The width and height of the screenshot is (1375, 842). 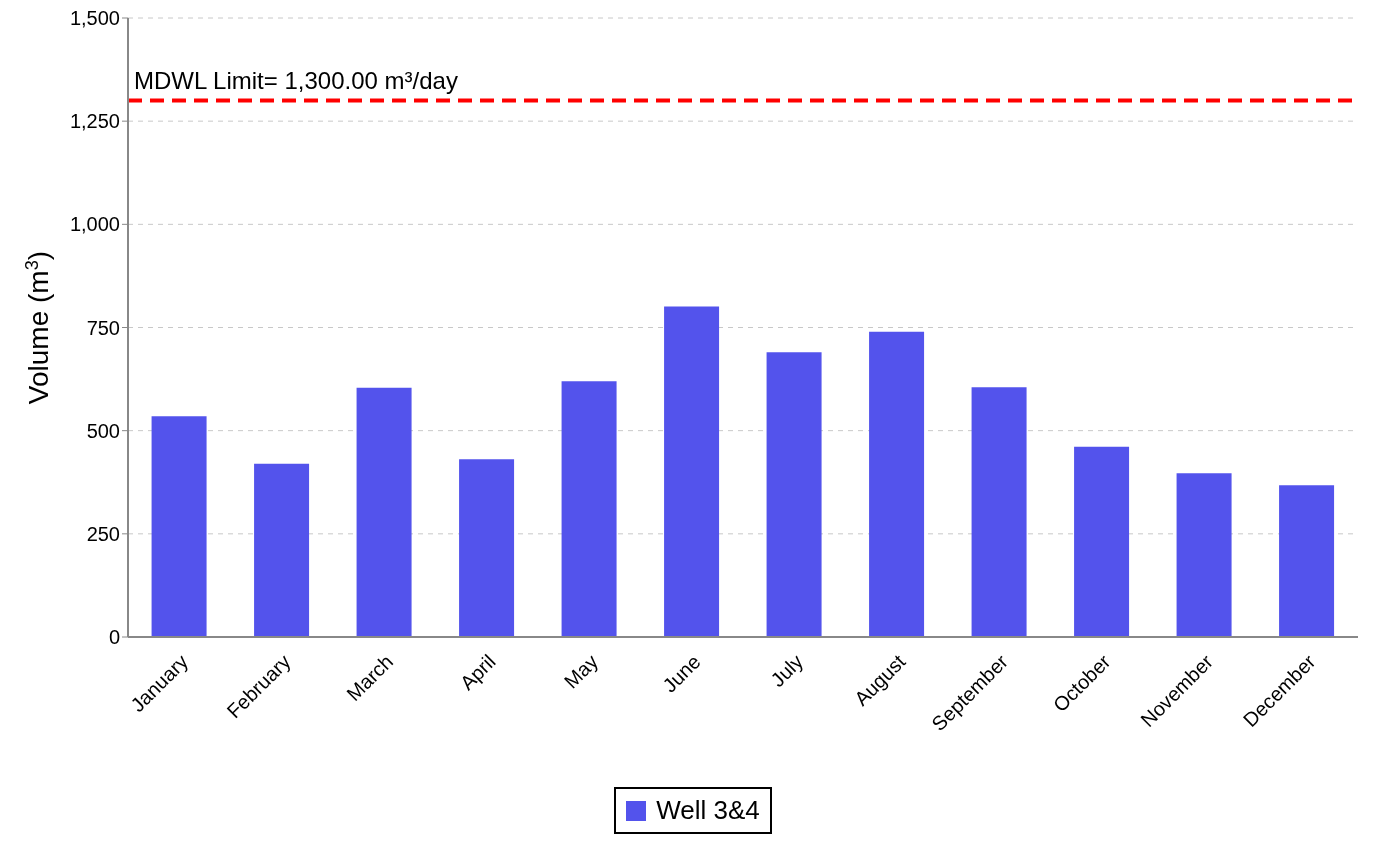 I want to click on y-tick-label: 0, so click(x=114, y=637).